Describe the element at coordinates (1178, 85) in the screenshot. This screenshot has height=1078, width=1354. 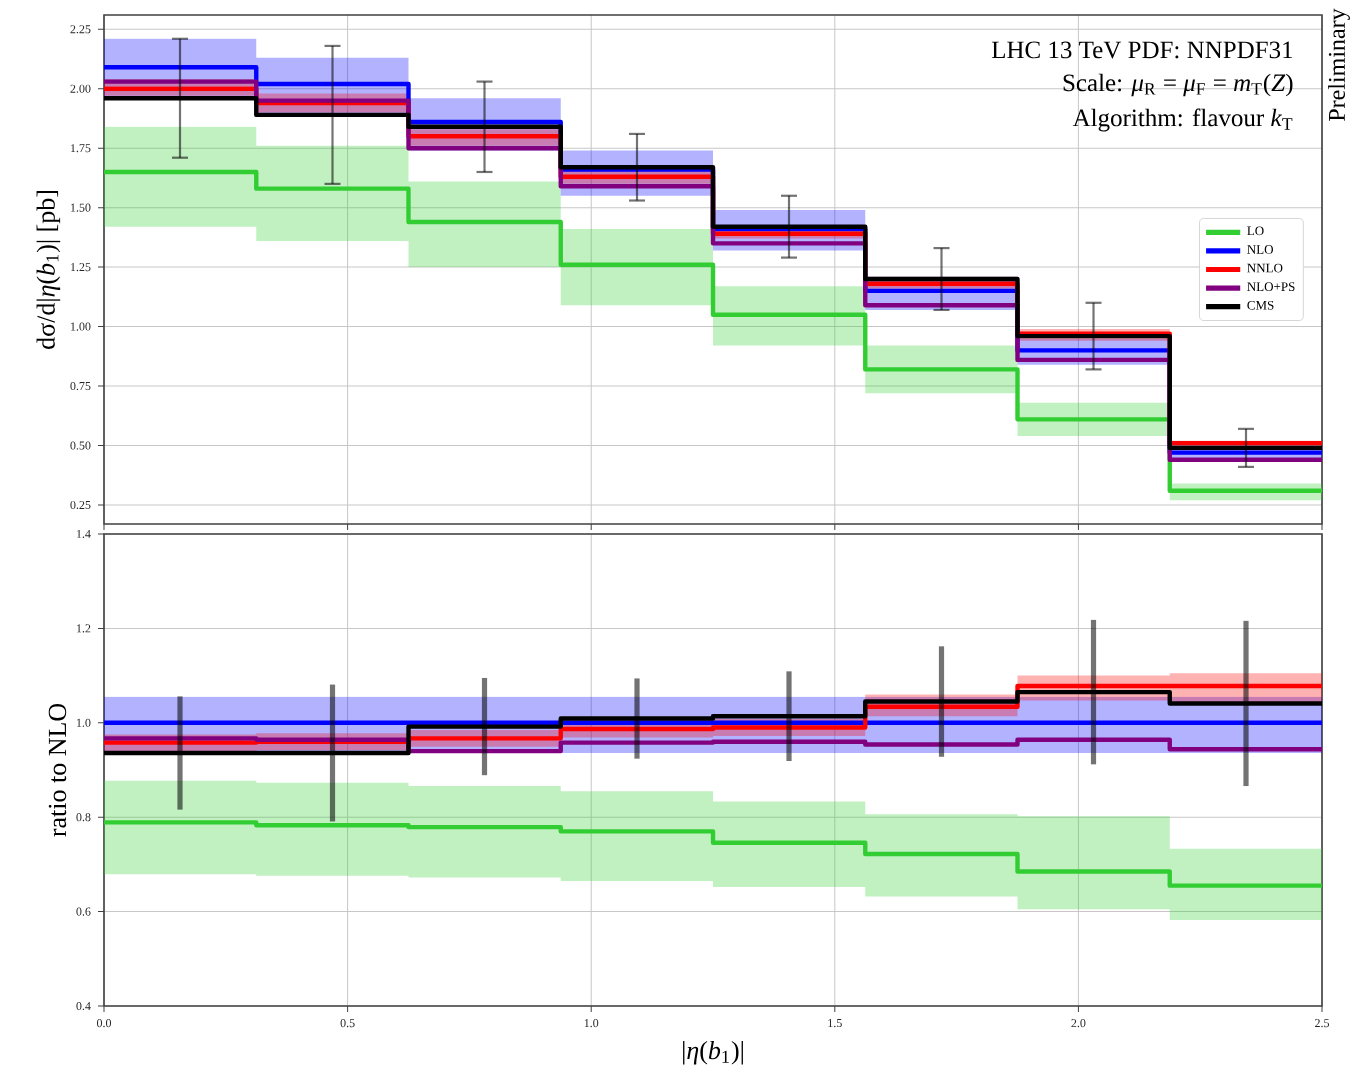
I see `text: Scale: μ$_{R}$ = μ$_{F}$ = m$_{T}$(Z)` at that location.